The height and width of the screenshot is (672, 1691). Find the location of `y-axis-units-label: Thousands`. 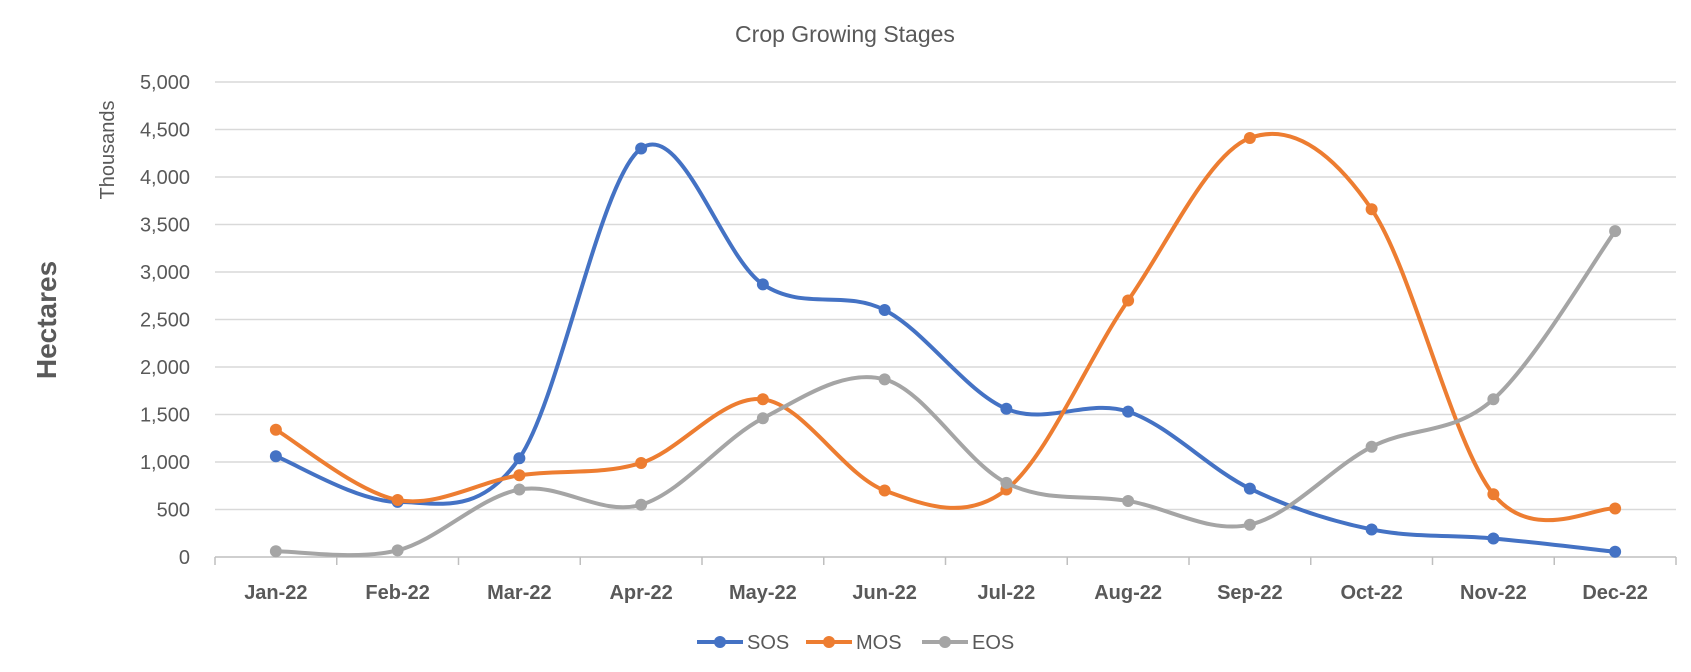

y-axis-units-label: Thousands is located at coordinates (108, 150).